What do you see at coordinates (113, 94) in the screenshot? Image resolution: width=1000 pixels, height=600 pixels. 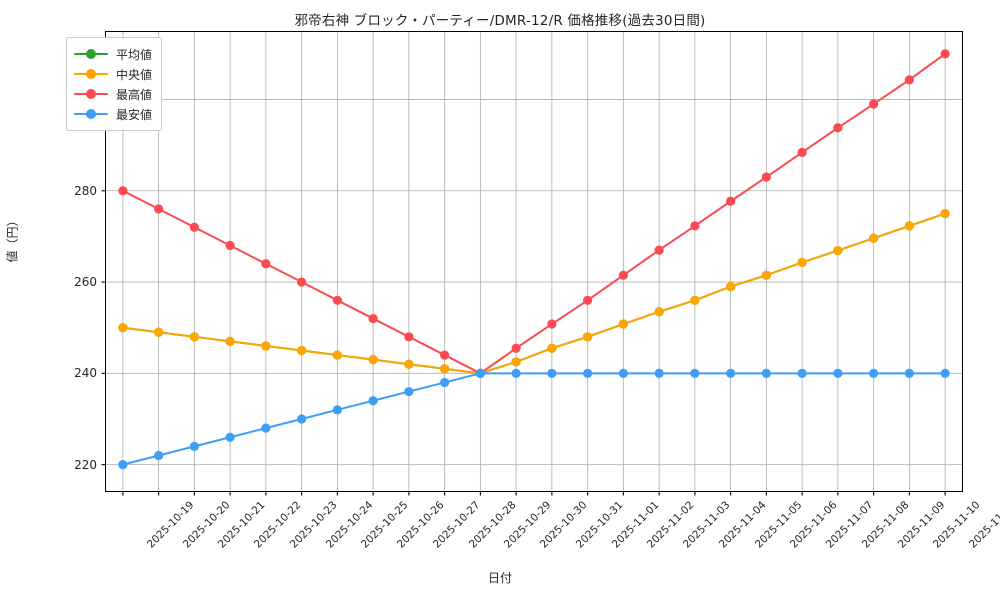 I see `legend-item: 最高値` at bounding box center [113, 94].